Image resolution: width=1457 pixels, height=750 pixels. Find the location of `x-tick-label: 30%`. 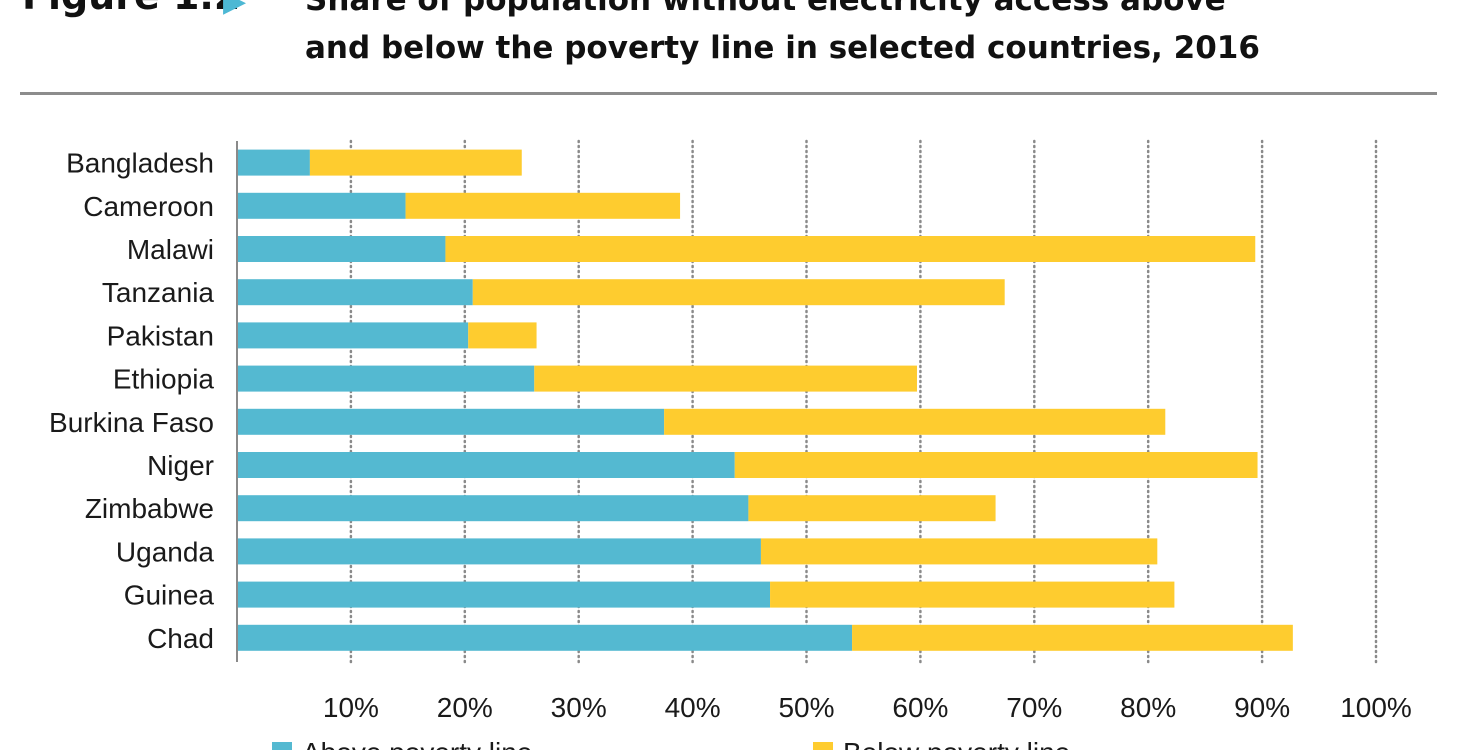

x-tick-label: 30% is located at coordinates (579, 707).